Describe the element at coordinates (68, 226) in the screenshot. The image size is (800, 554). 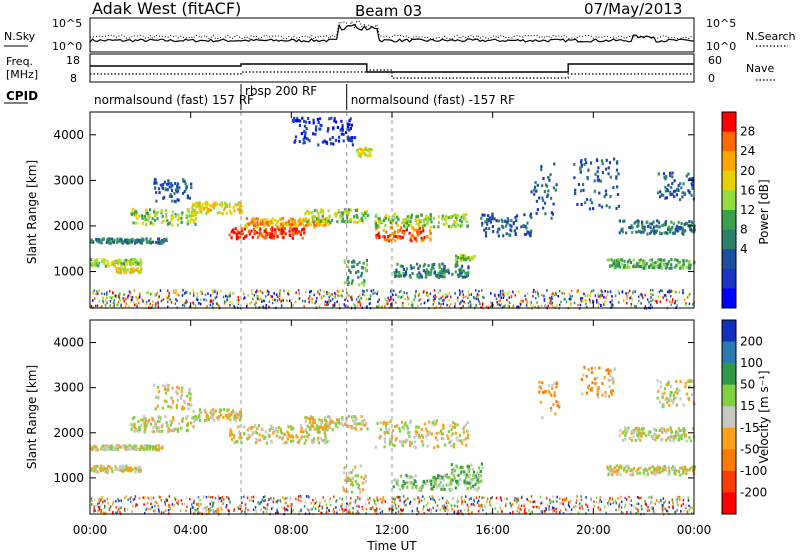
I see `y-tick-label: 2000` at that location.